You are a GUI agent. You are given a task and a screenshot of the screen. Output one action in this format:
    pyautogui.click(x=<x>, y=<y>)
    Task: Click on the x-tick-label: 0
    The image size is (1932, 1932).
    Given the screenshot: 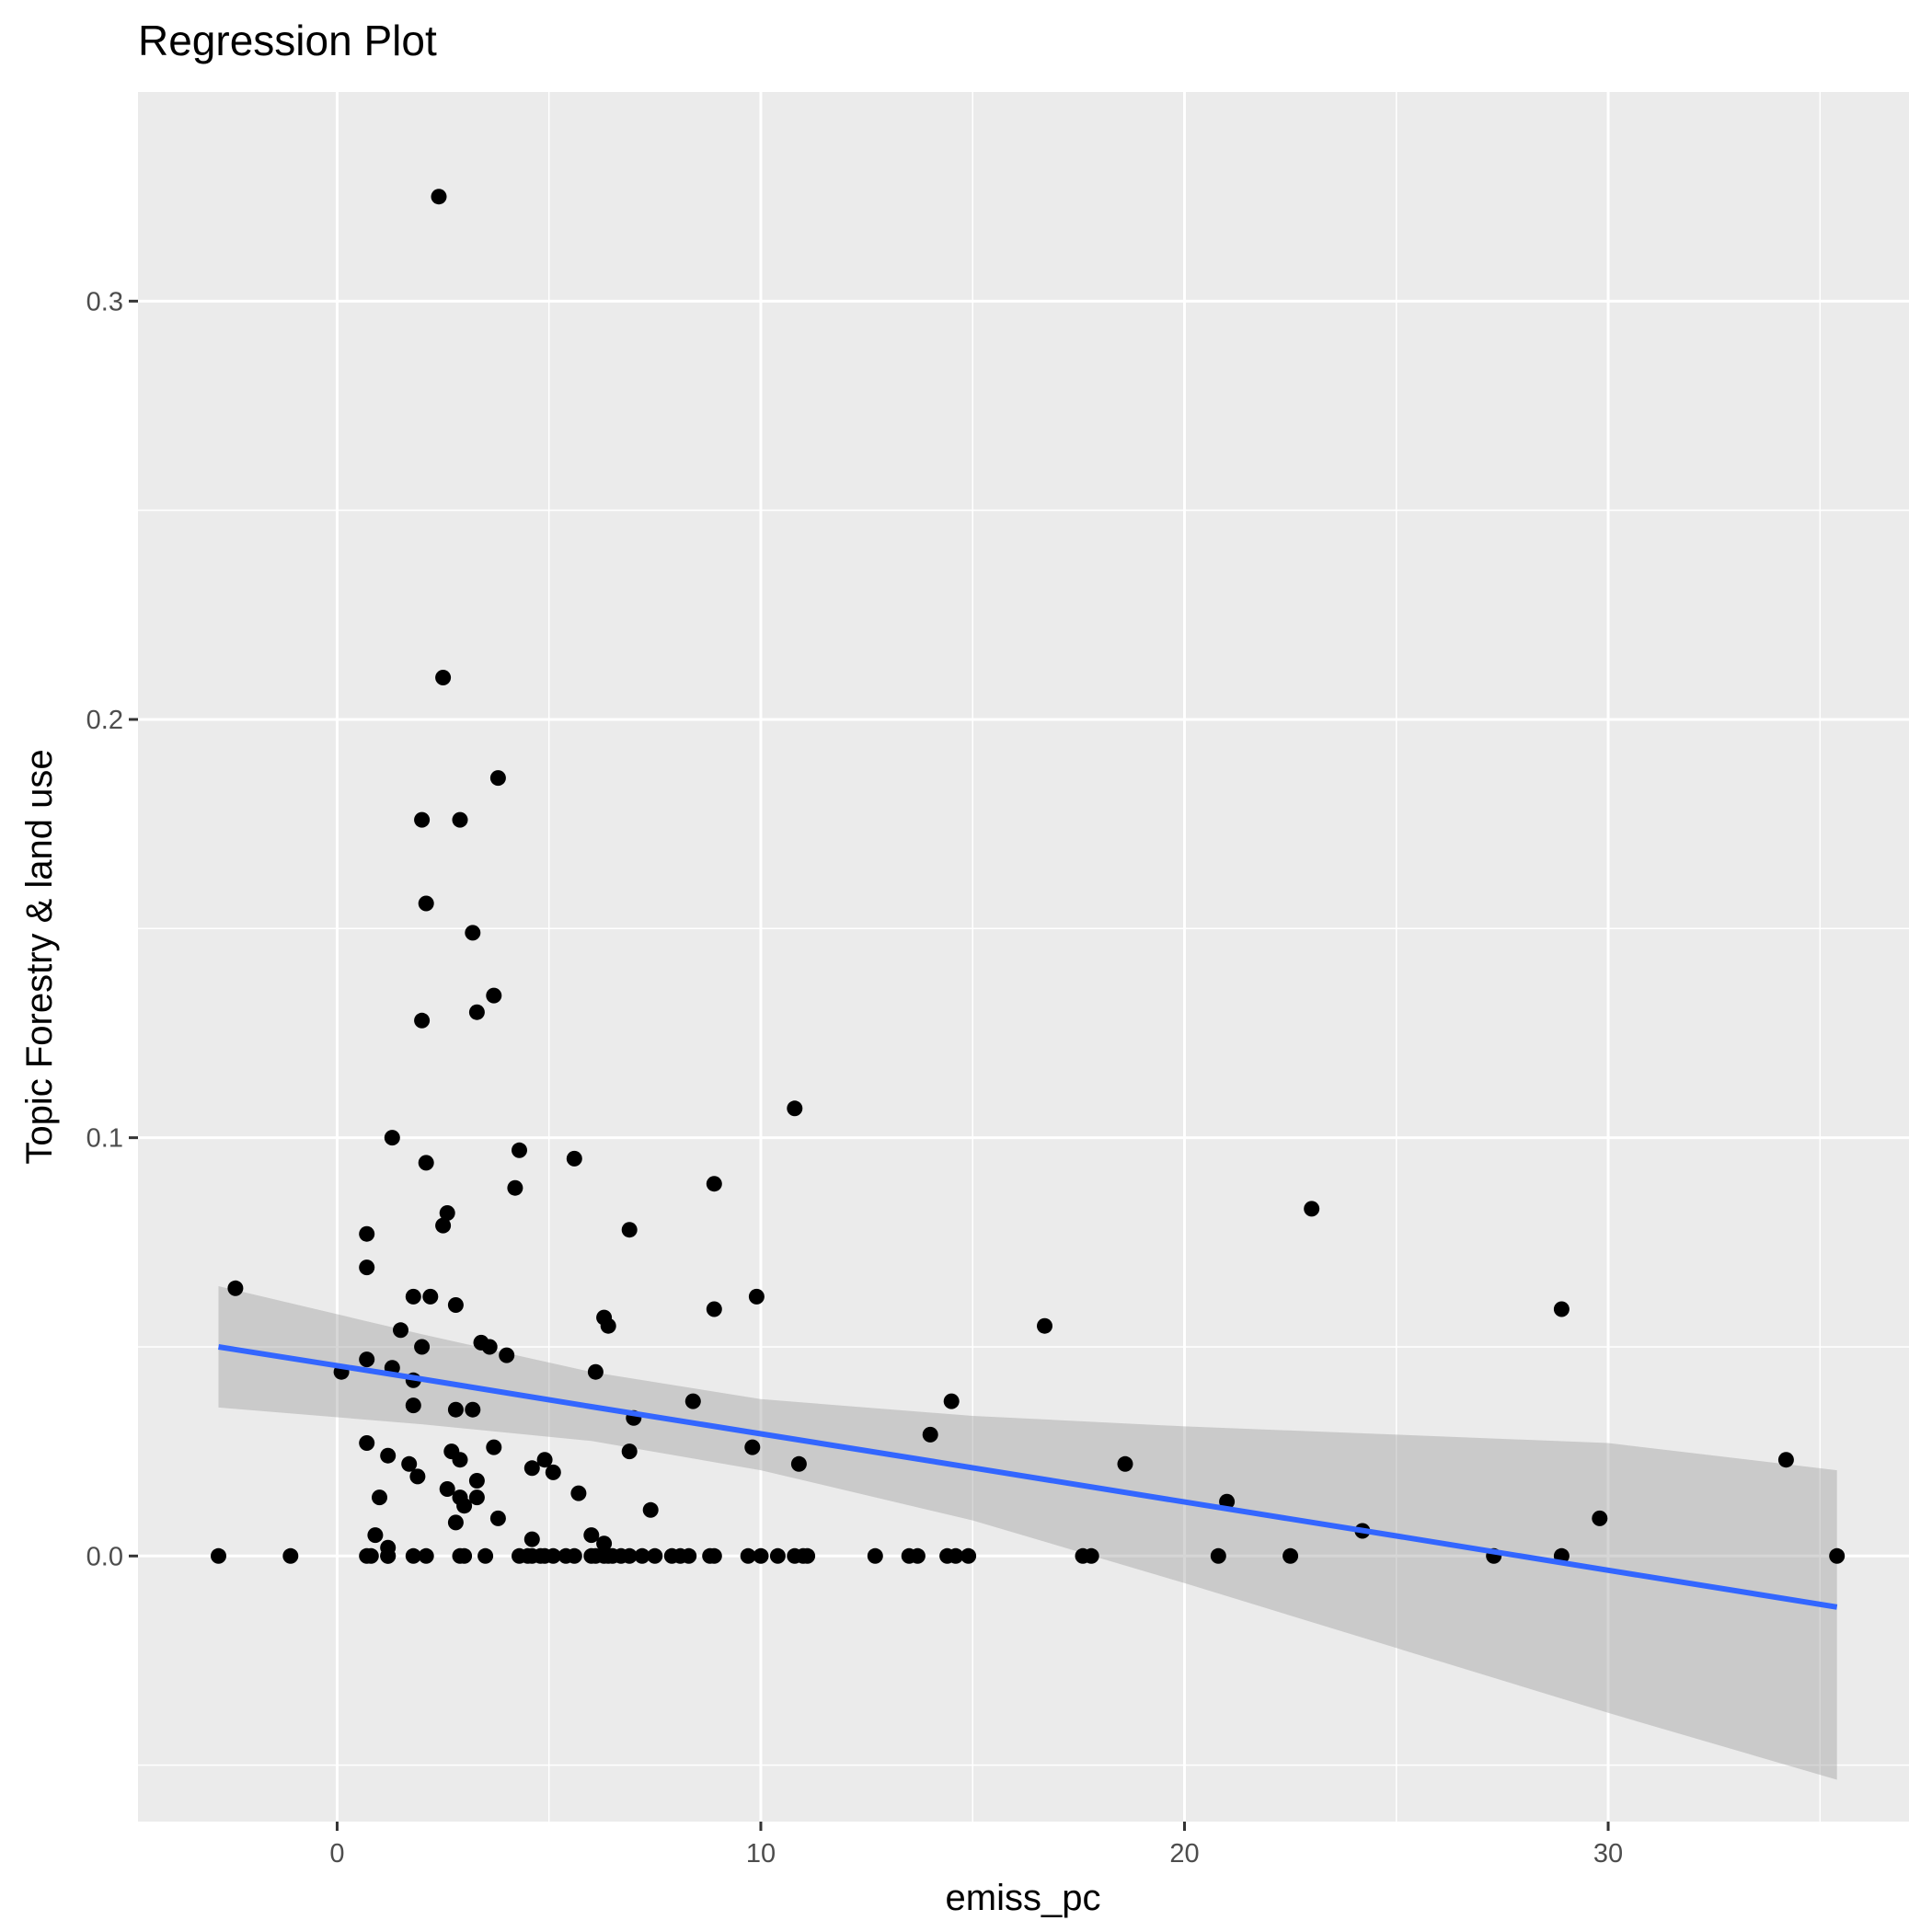 What is the action you would take?
    pyautogui.click(x=336, y=1854)
    